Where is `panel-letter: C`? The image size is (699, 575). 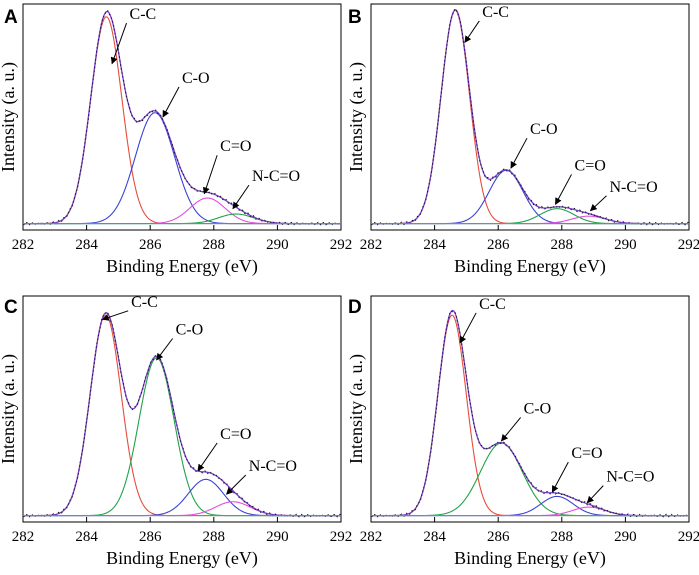
panel-letter: C is located at coordinates (11, 307).